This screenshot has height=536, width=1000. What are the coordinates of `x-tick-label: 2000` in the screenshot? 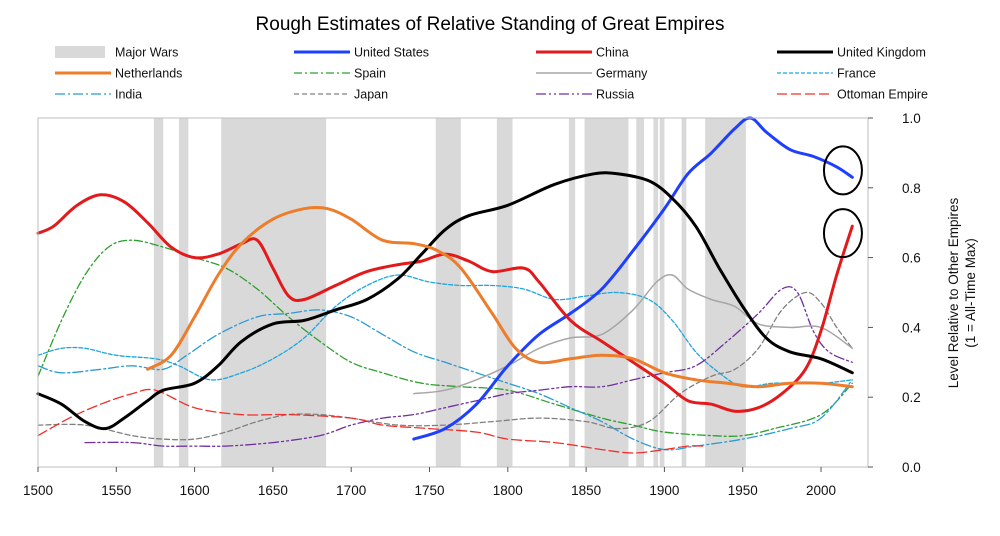 It's located at (821, 490).